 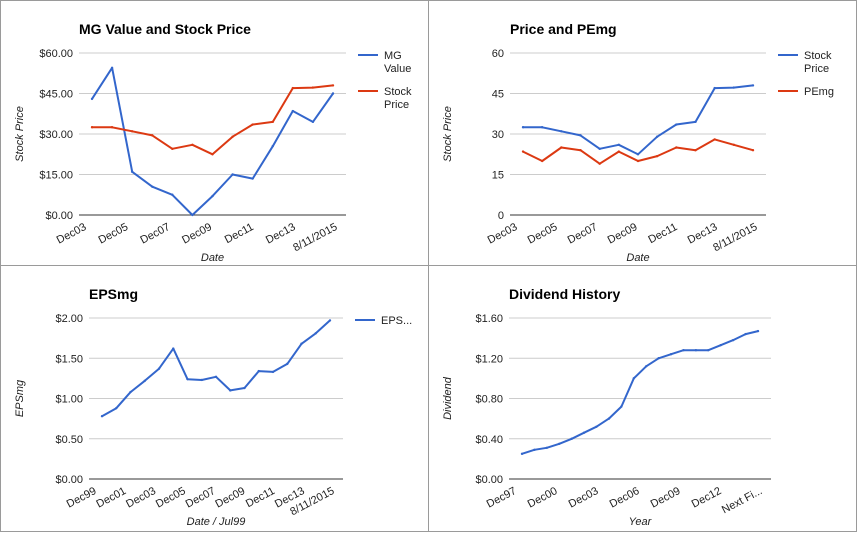 I want to click on y-tick-label: $0.00, so click(x=489, y=480).